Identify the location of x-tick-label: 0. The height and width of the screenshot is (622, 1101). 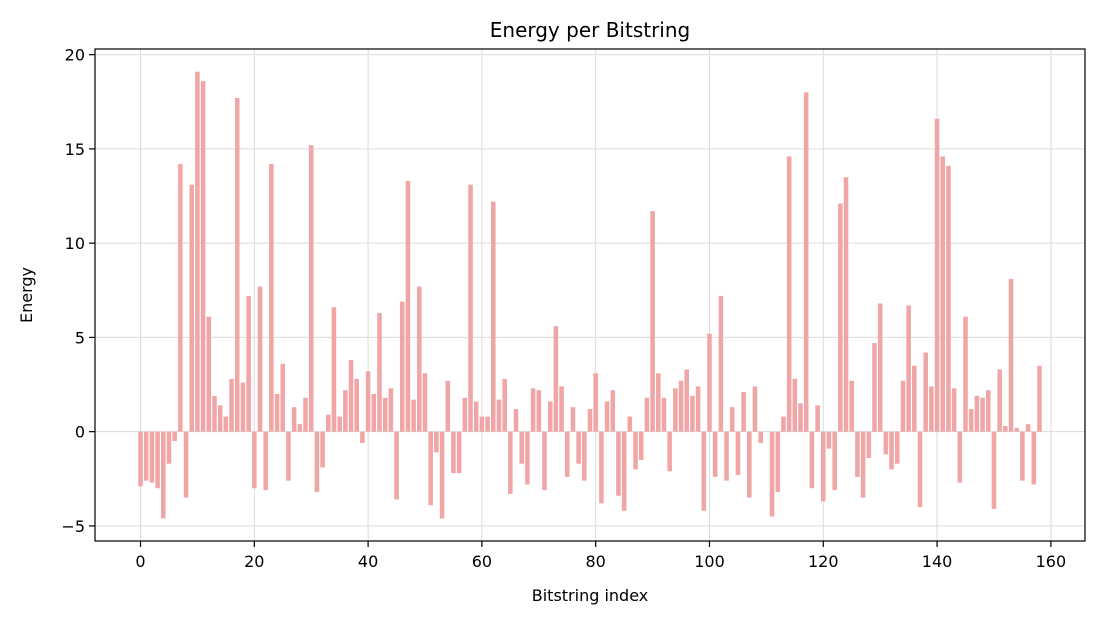
(140, 561).